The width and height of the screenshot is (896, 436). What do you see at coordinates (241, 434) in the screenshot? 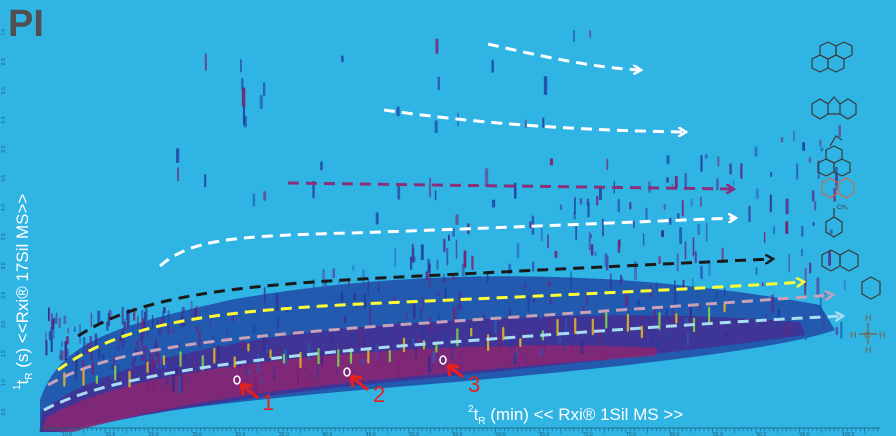
I see `x-tick-label: 30.0` at bounding box center [241, 434].